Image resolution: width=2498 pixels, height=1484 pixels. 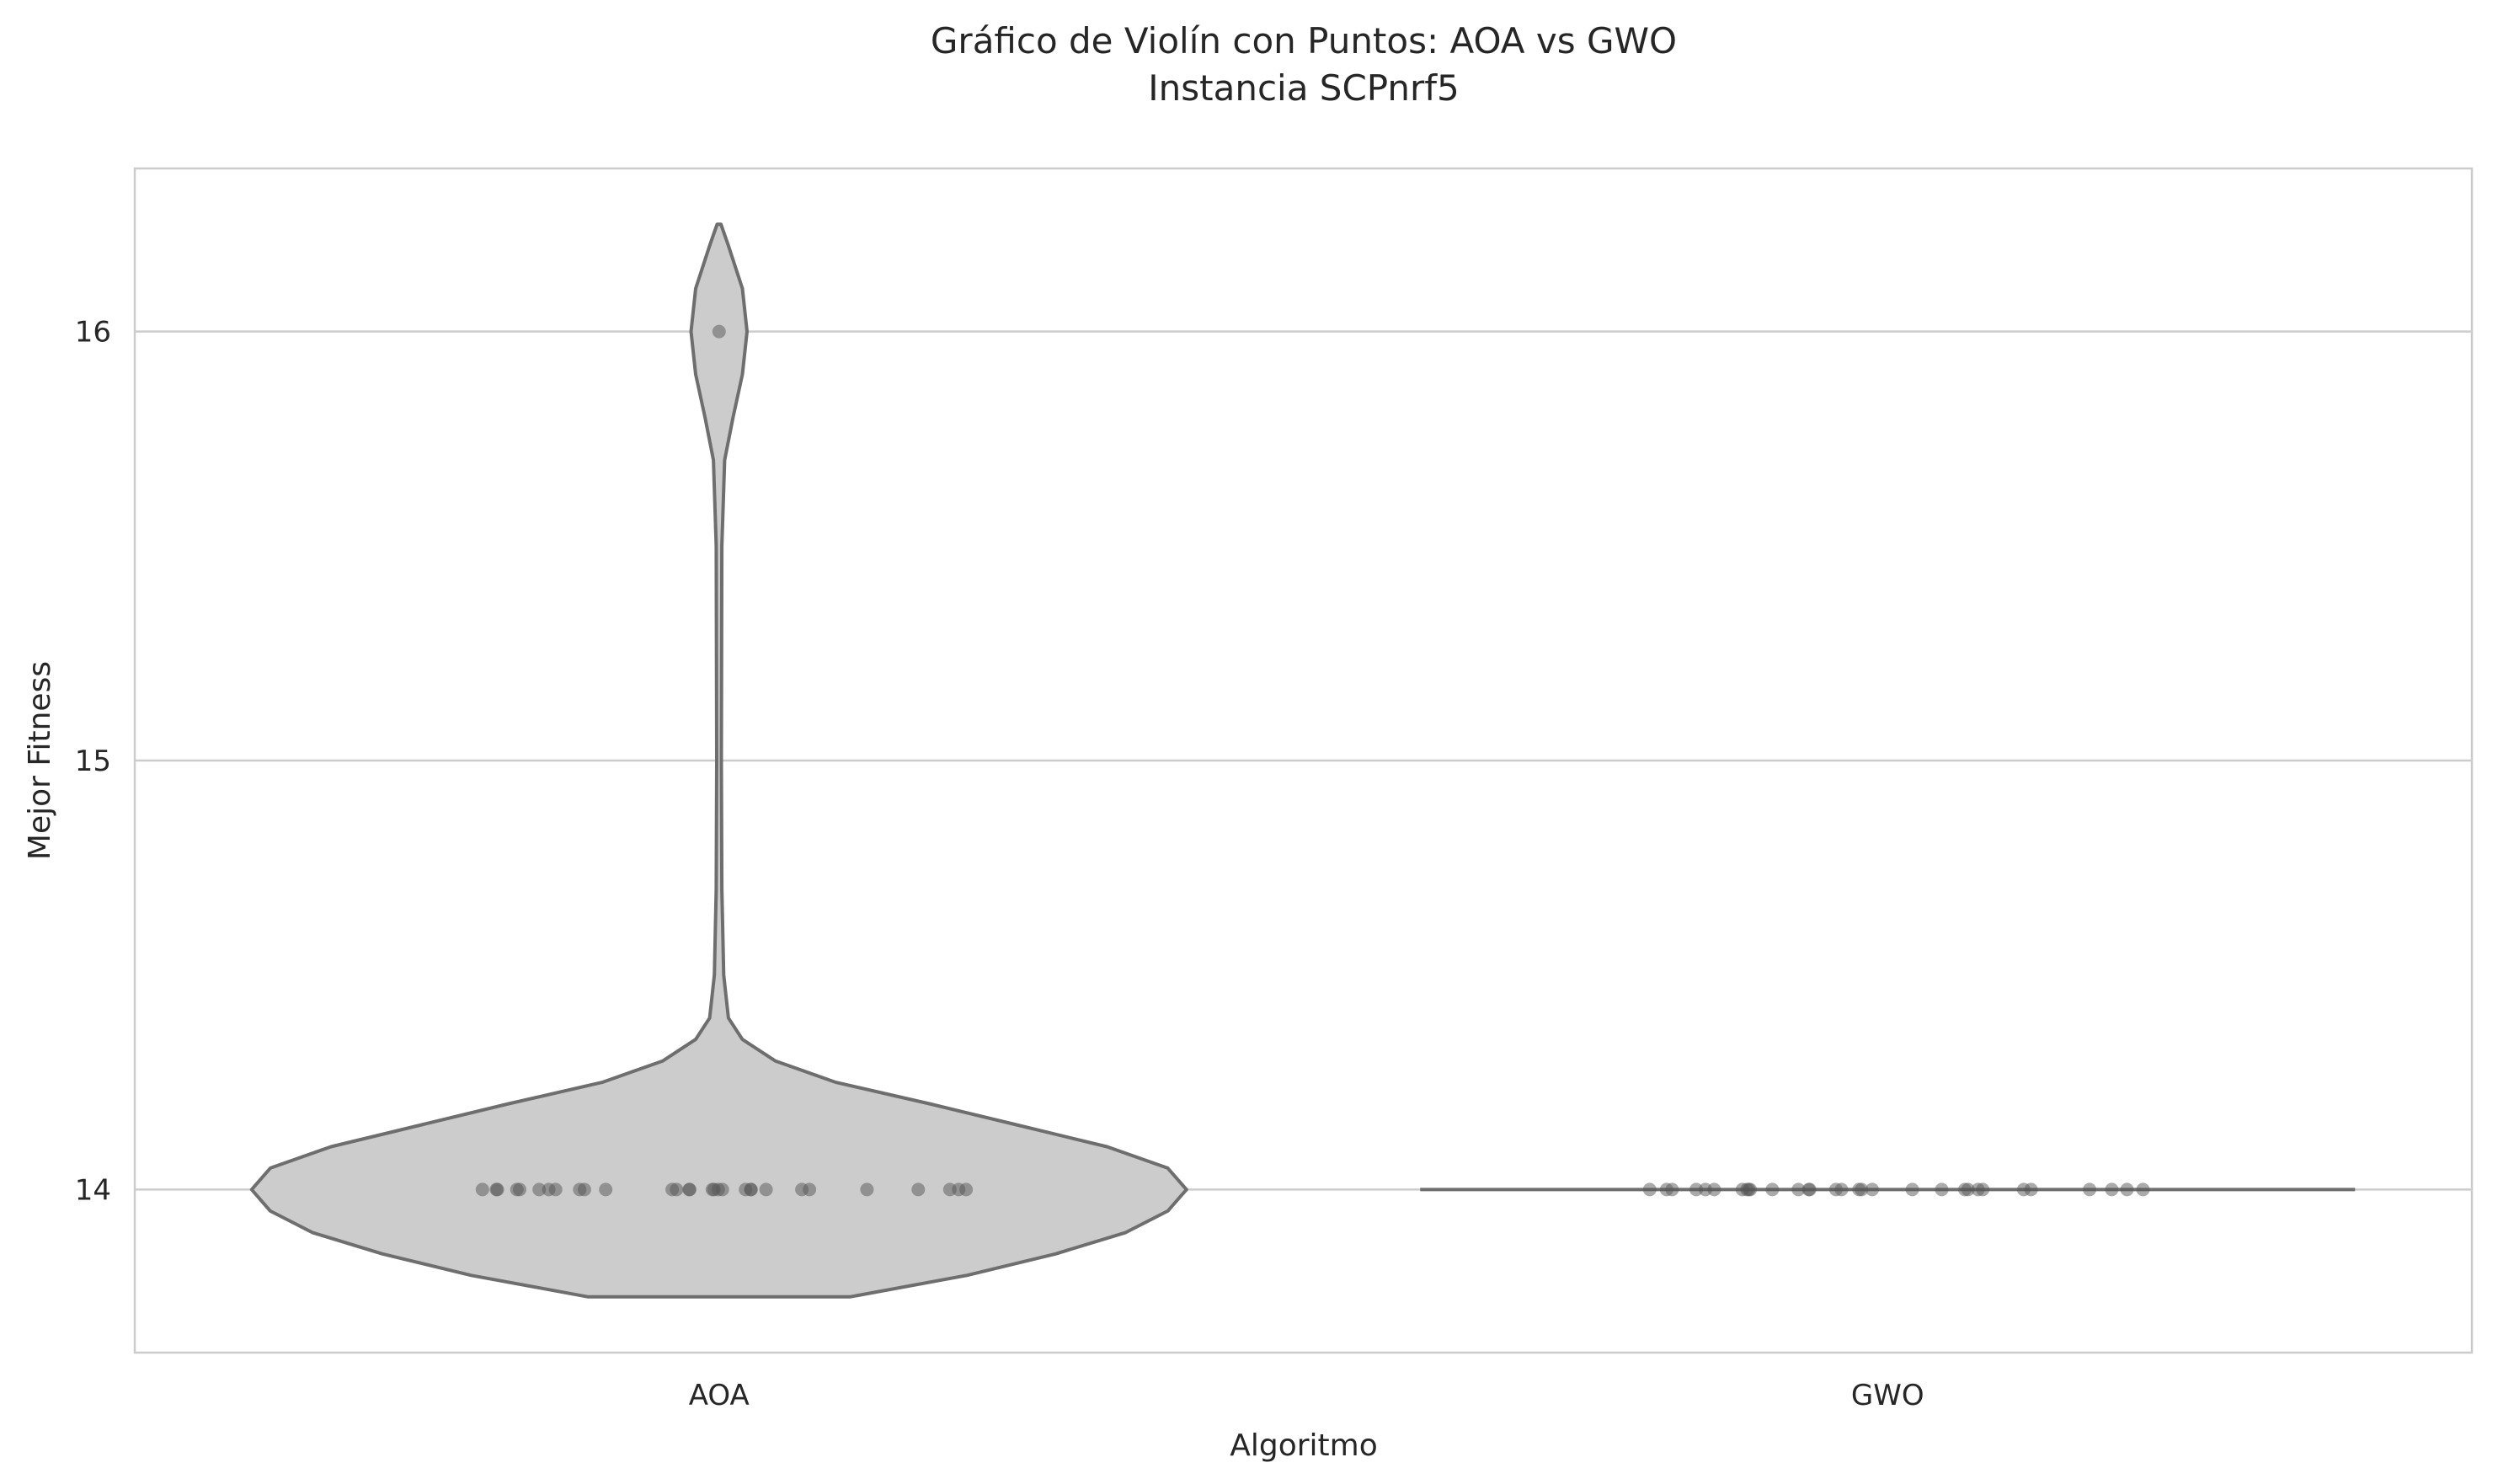 I want to click on y-axis-label: Mejor Fitness, so click(x=40, y=761).